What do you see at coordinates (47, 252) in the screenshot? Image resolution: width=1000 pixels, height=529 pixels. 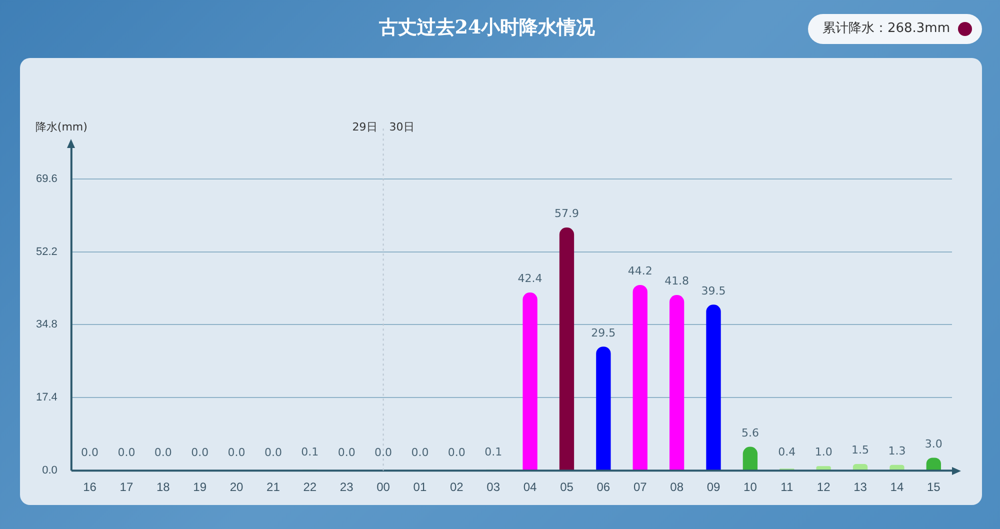 I see `y-tick-label: 52.2` at bounding box center [47, 252].